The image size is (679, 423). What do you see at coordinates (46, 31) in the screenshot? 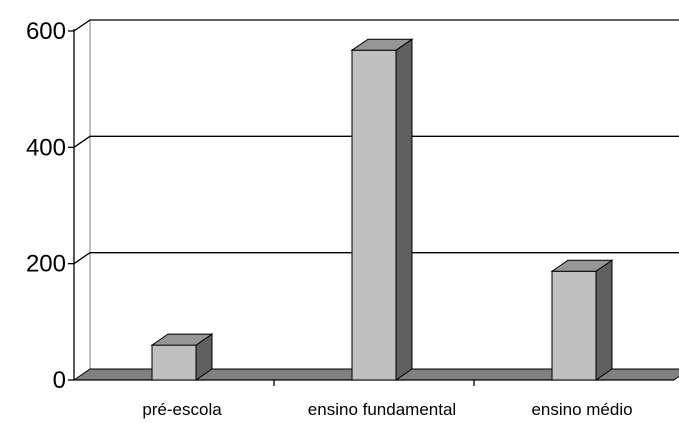
I see `y-tick-label-600: 600` at bounding box center [46, 31].